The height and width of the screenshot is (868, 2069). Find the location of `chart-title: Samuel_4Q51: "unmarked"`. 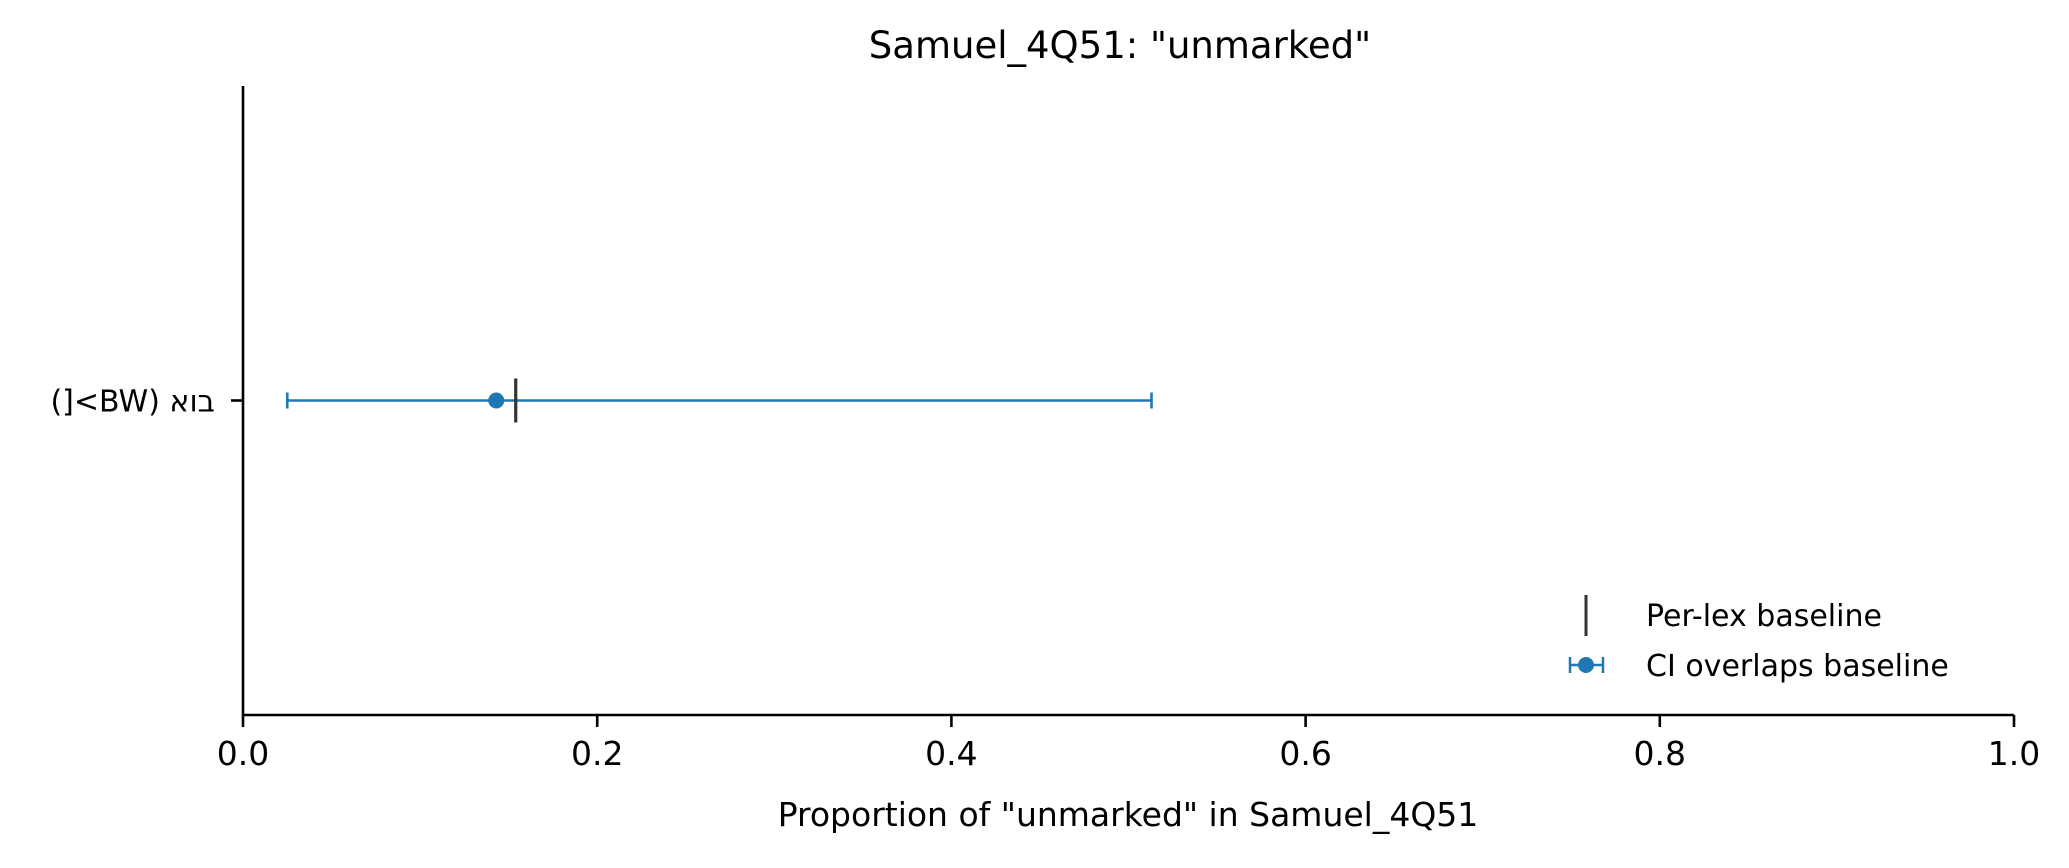

chart-title: Samuel_4Q51: "unmarked" is located at coordinates (1120, 45).